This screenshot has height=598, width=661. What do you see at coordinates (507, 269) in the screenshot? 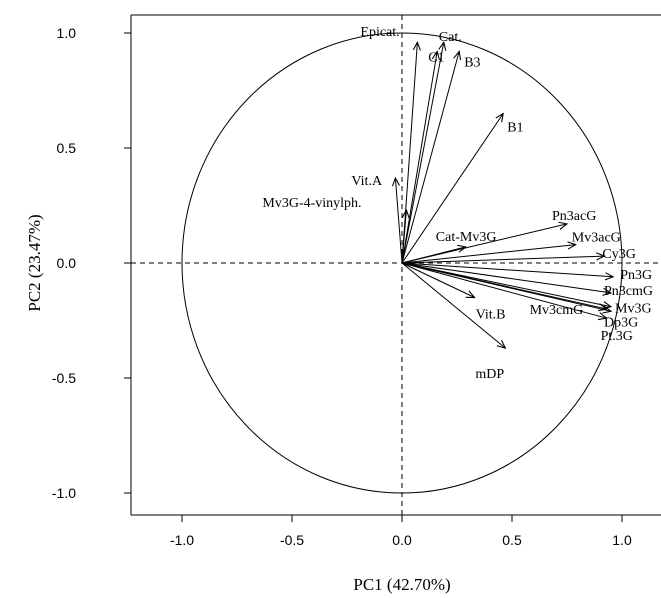
I see `vector-arrow-pn3g` at bounding box center [507, 269].